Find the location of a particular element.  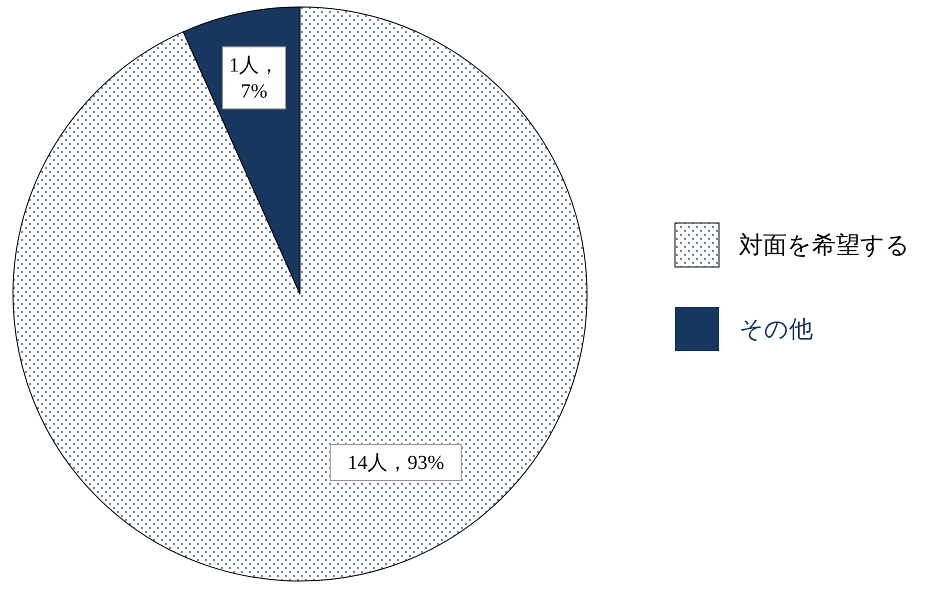

legend-label: 対面を希望する is located at coordinates (824, 245).